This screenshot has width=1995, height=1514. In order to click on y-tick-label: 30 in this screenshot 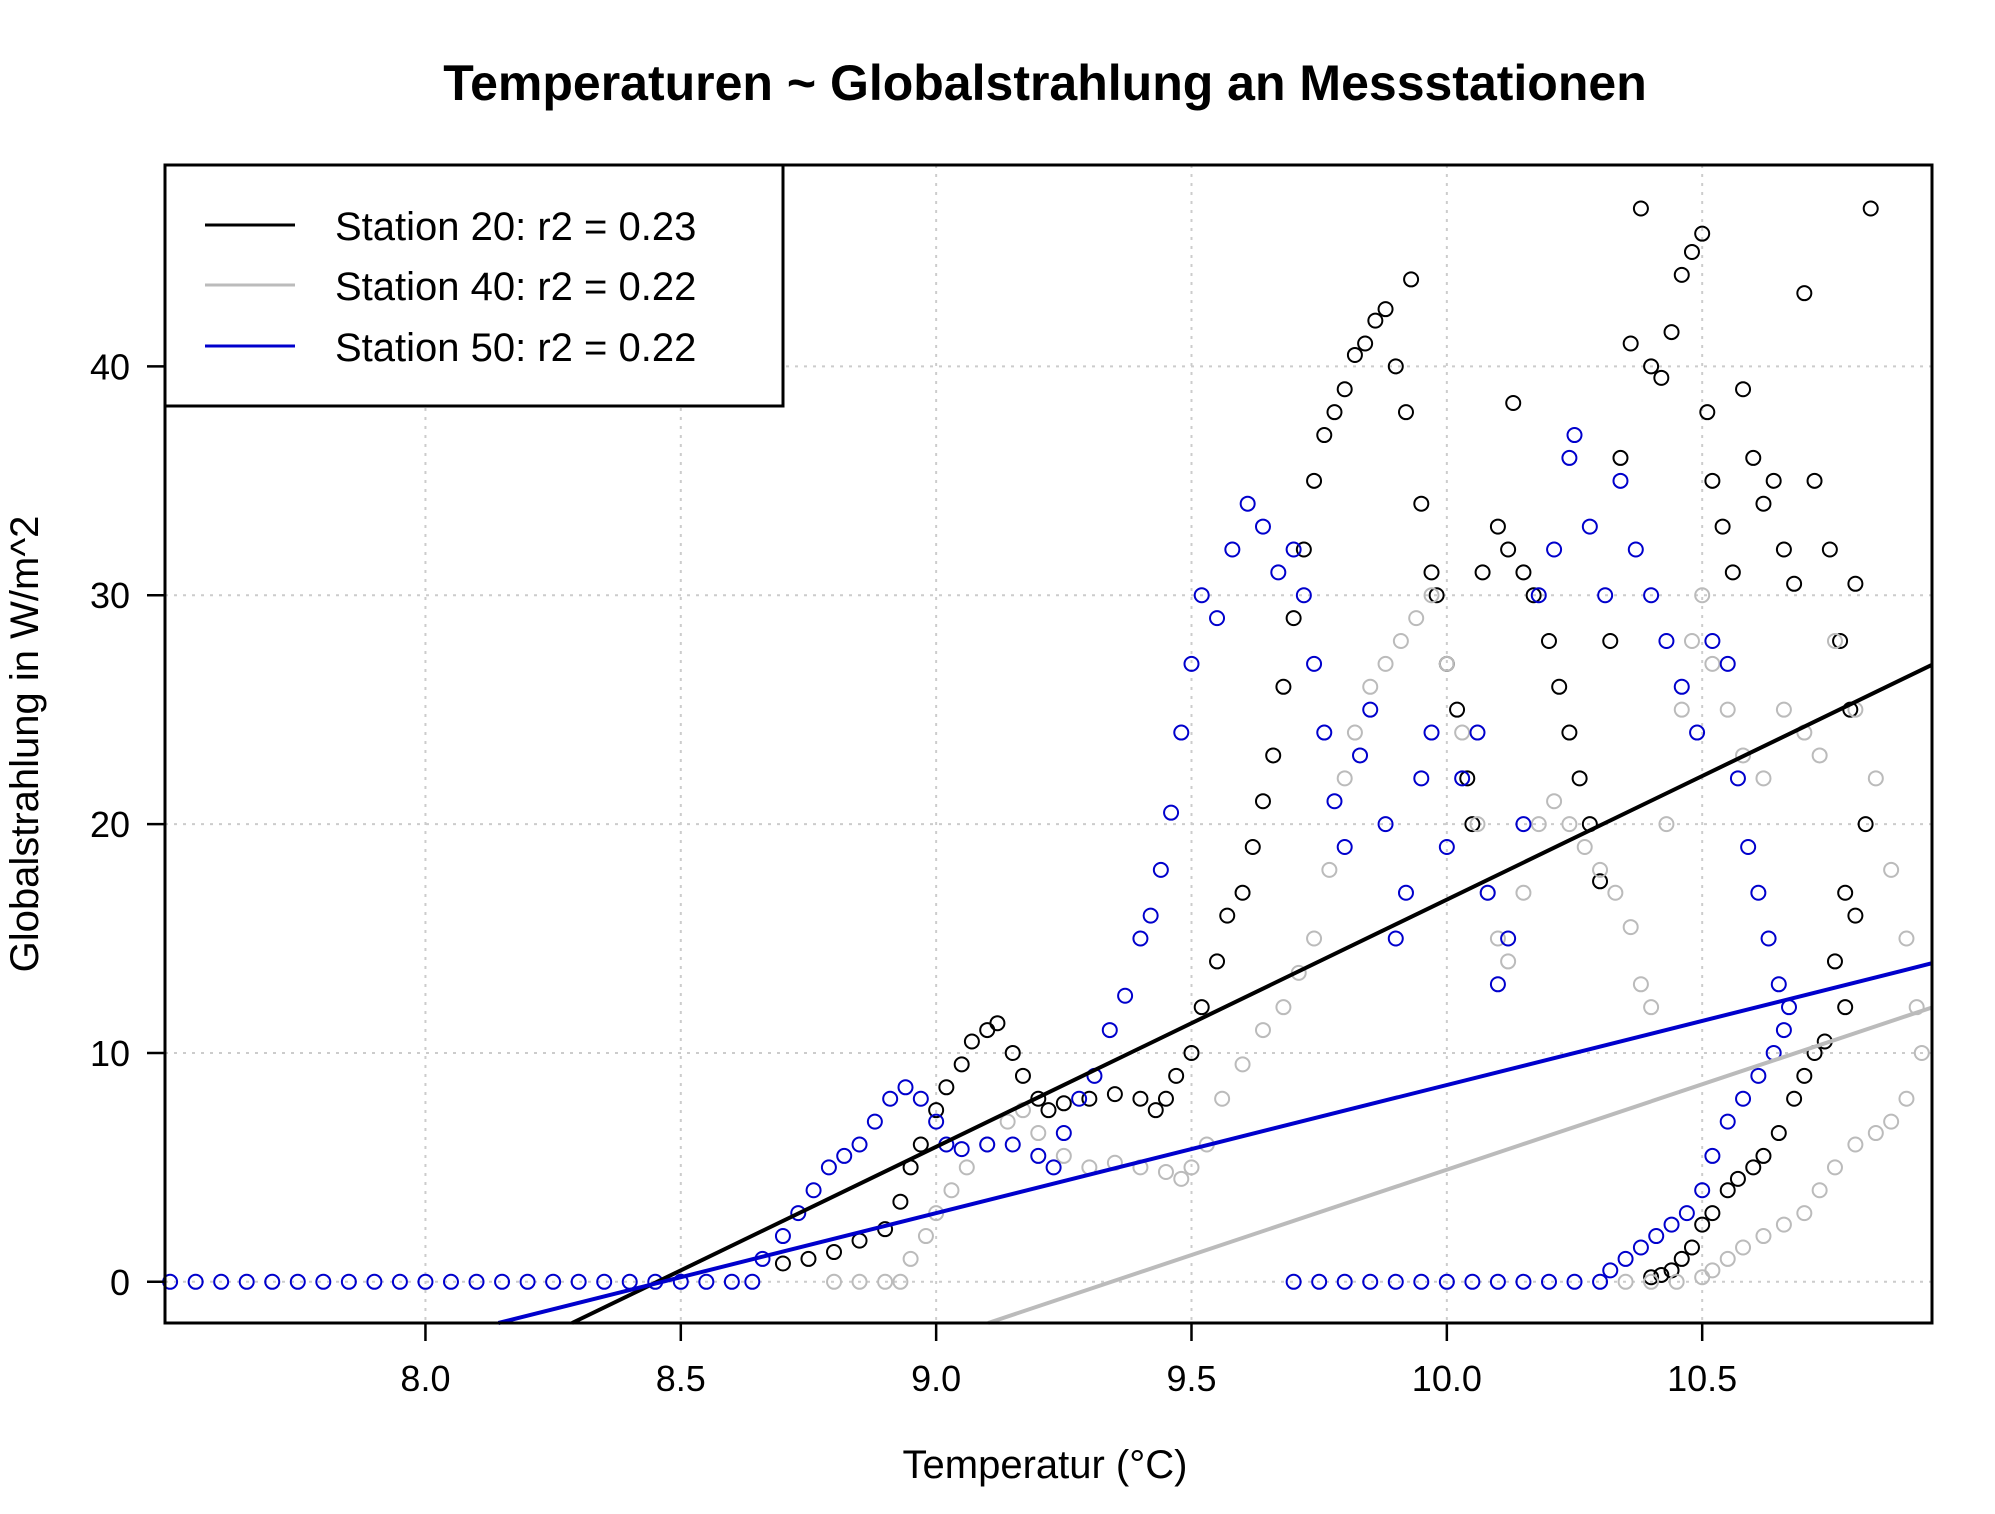, I will do `click(110, 595)`.